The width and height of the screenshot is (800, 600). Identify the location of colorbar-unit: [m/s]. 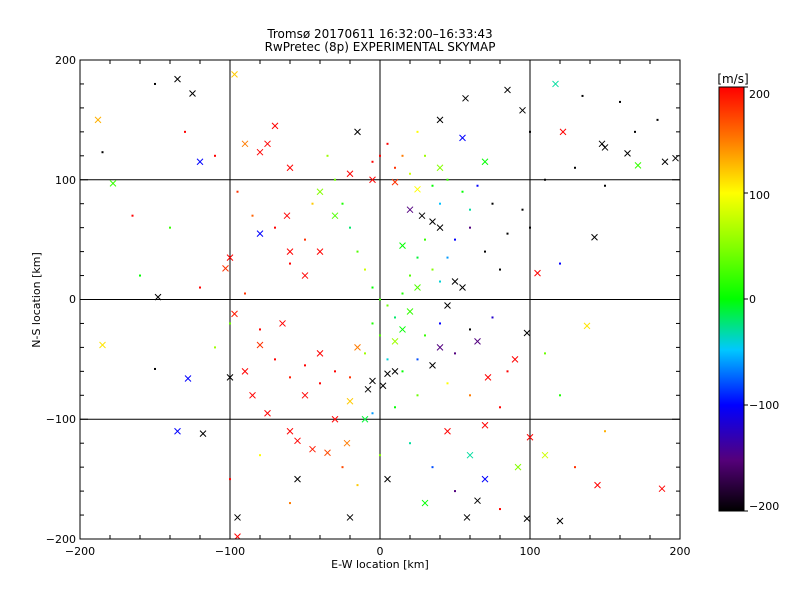
(732, 79).